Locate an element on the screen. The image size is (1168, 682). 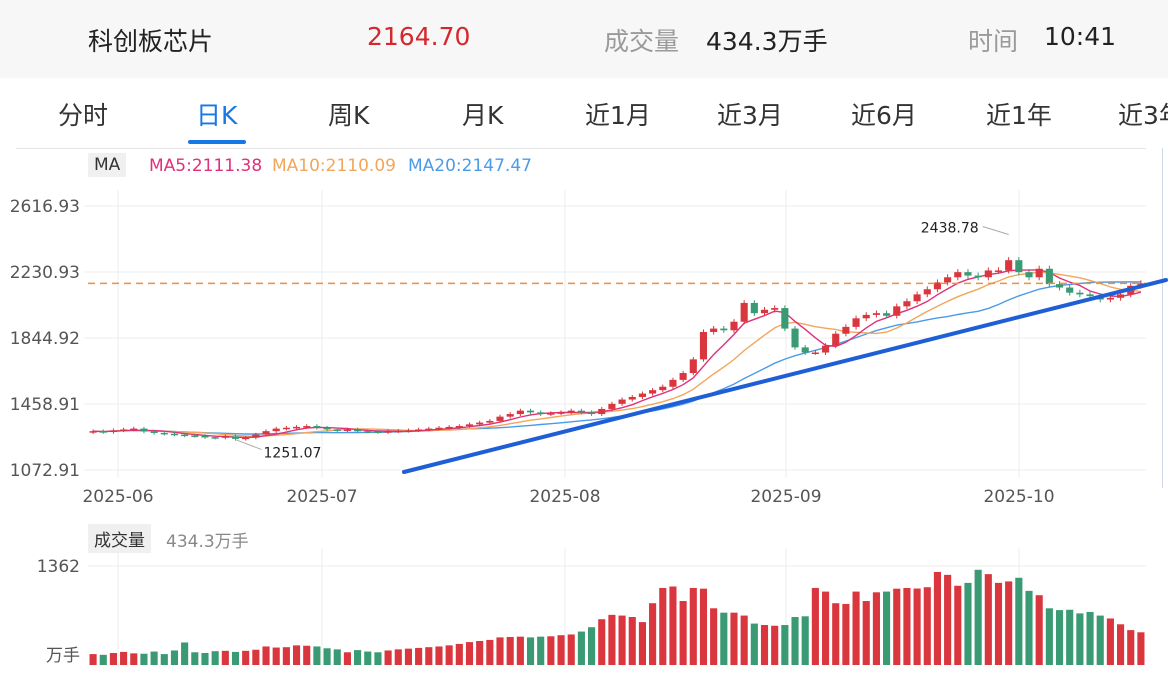
tab-1-month: 近1月 is located at coordinates (618, 115).